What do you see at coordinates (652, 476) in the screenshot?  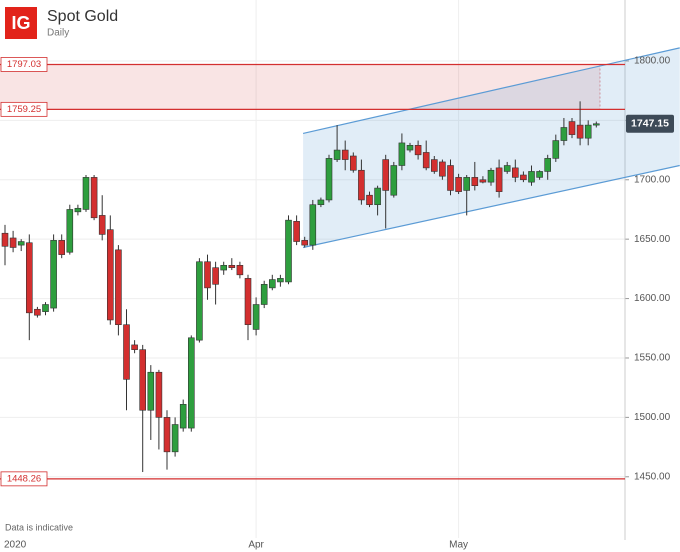 I see `y-tick-label: 1450.00` at bounding box center [652, 476].